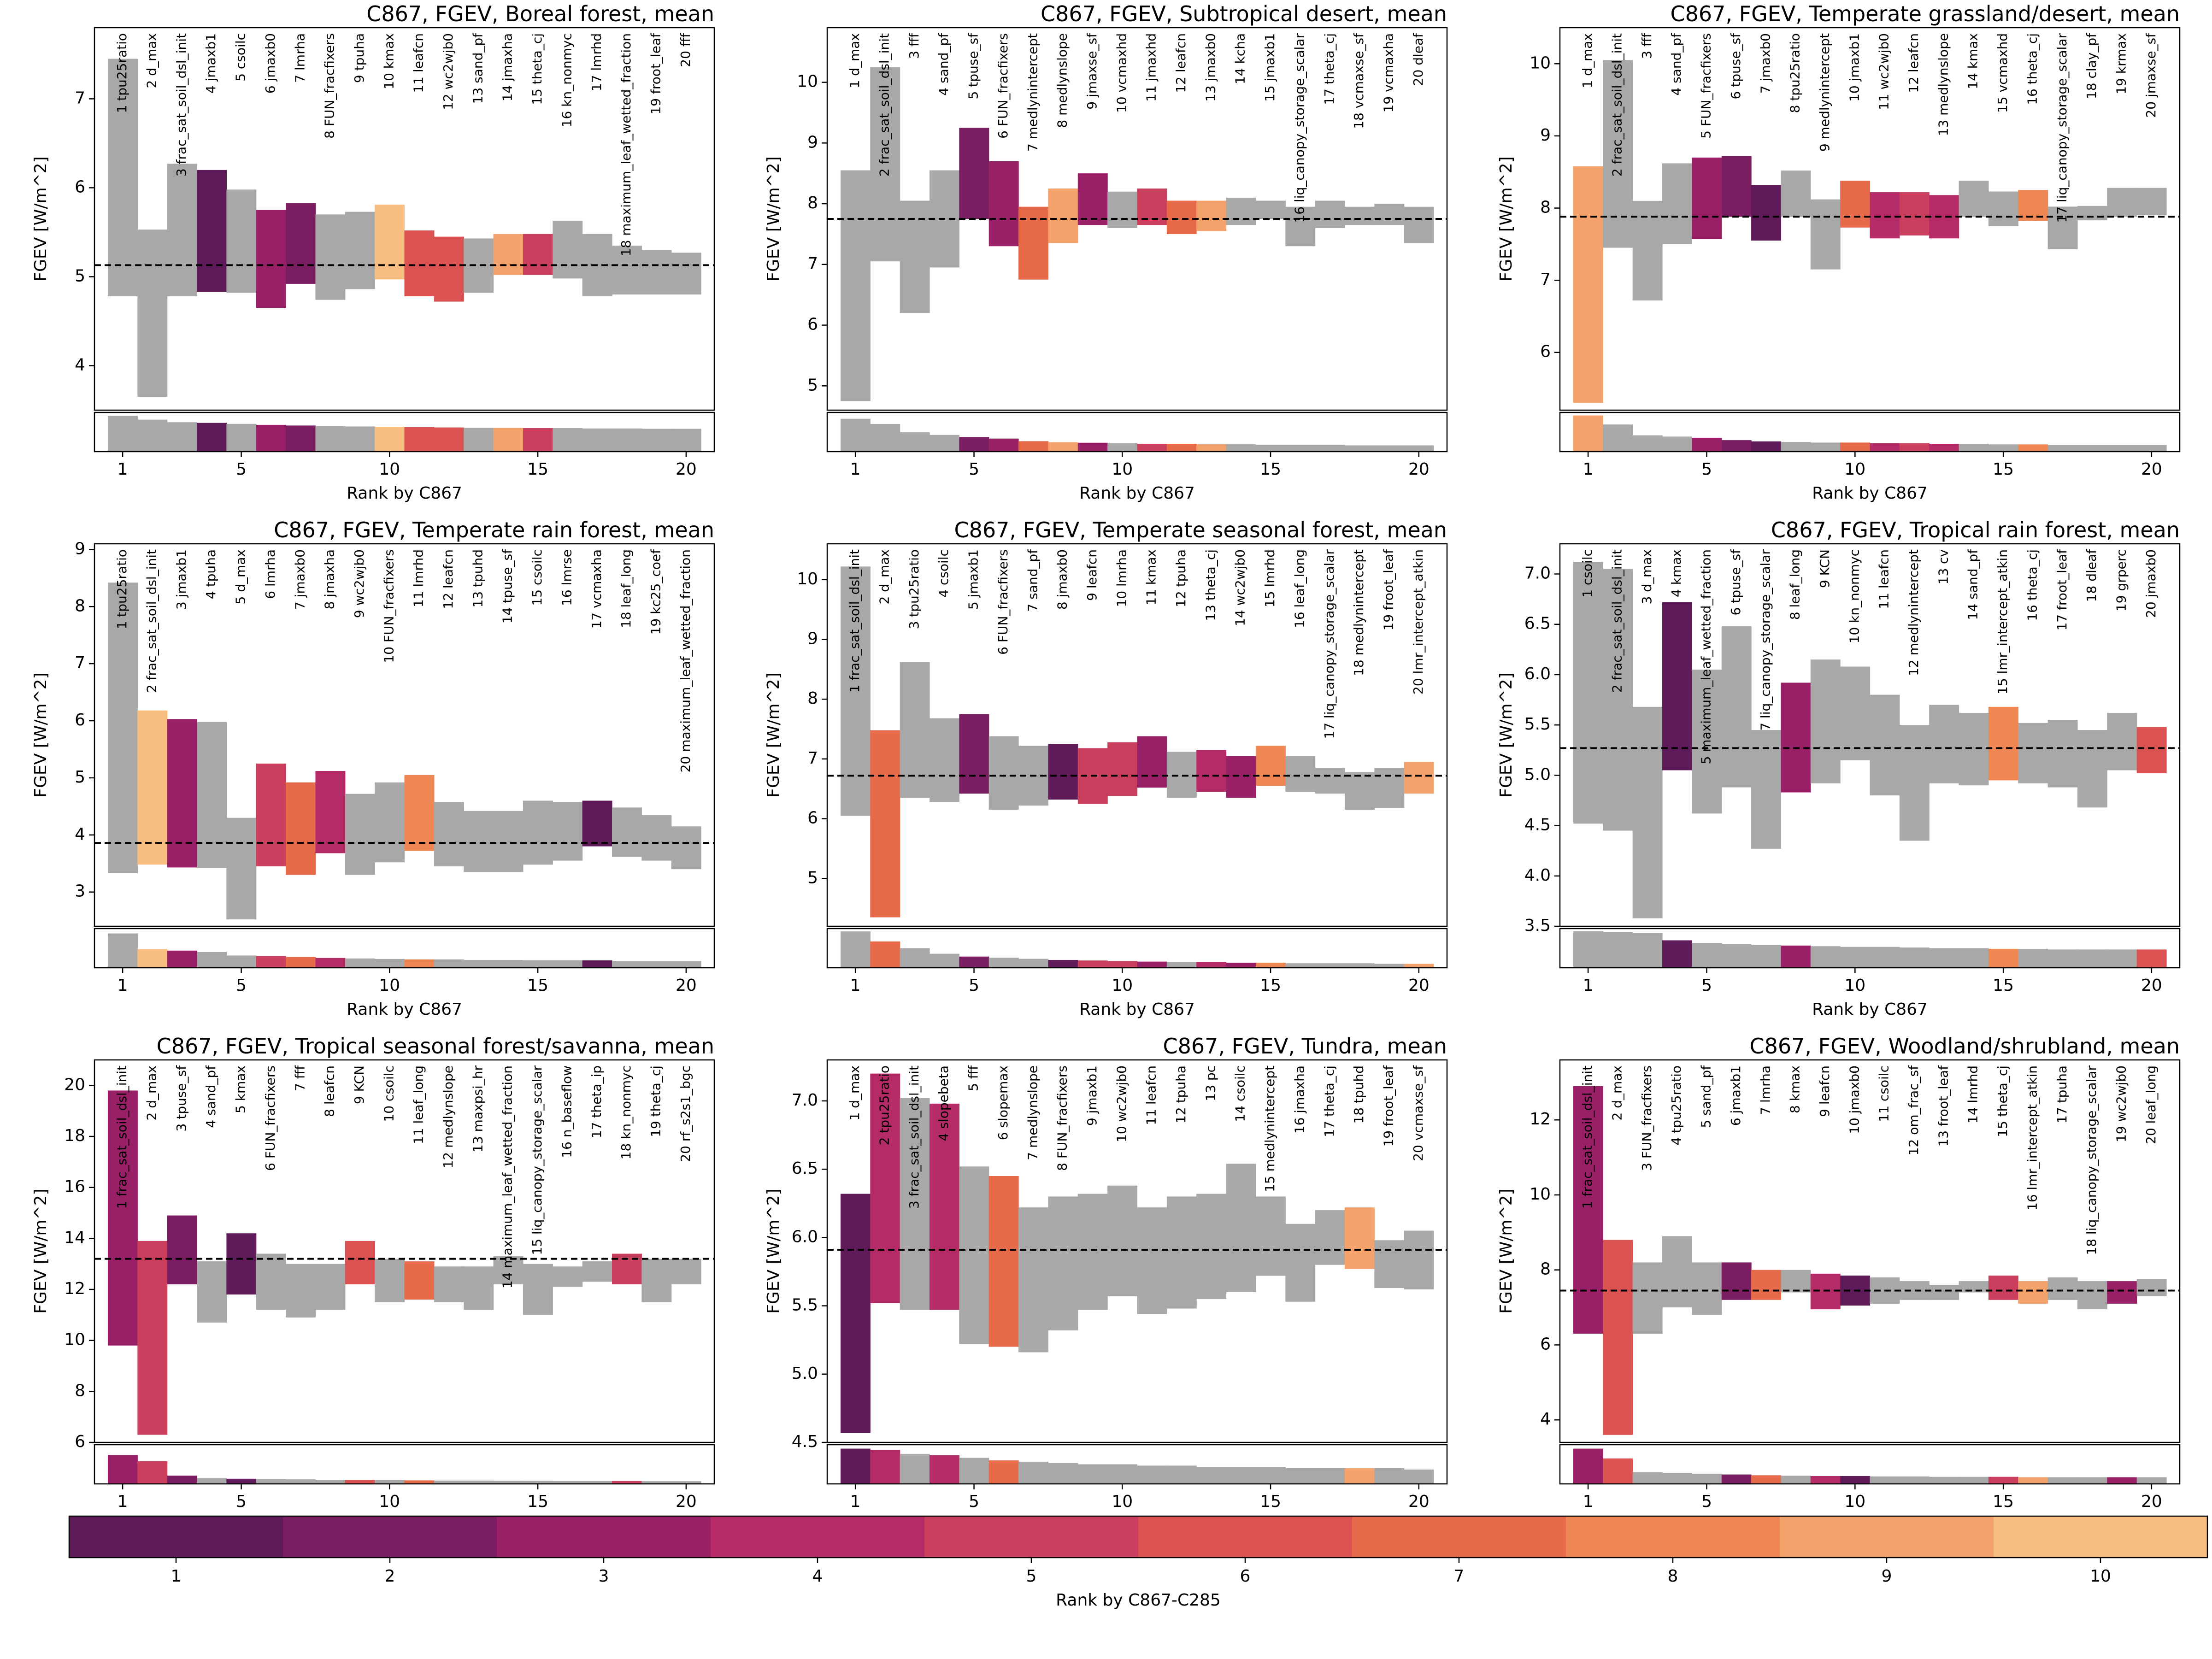 The height and width of the screenshot is (1659, 2212). I want to click on parameter-label: 3 FUN_fracfixers, so click(1646, 1118).